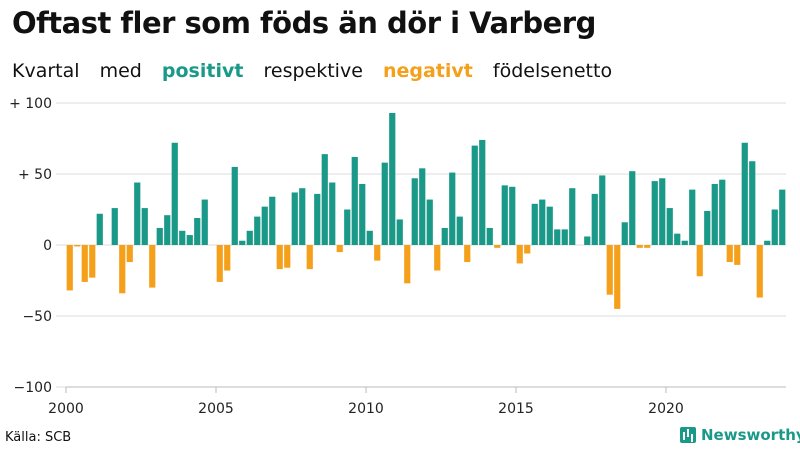 This screenshot has height=450, width=800. What do you see at coordinates (46, 71) in the screenshot?
I see `subtitle-word: Kvartal` at bounding box center [46, 71].